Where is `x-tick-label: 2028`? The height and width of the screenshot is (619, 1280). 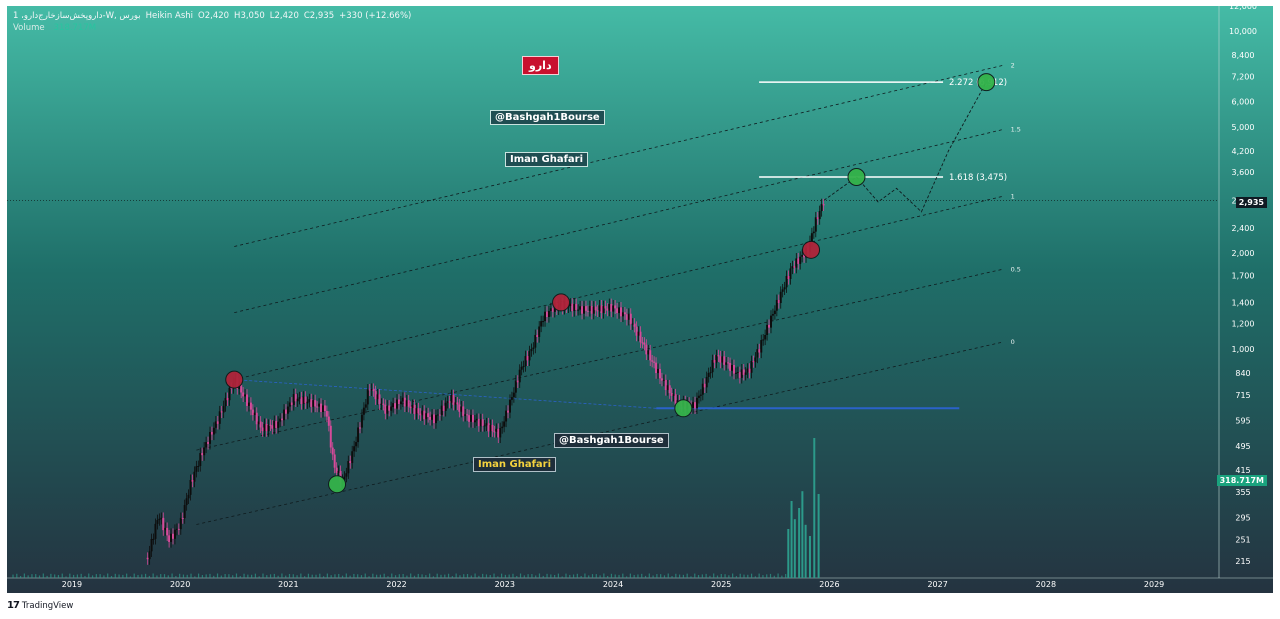 x-tick-label: 2028 is located at coordinates (1046, 584).